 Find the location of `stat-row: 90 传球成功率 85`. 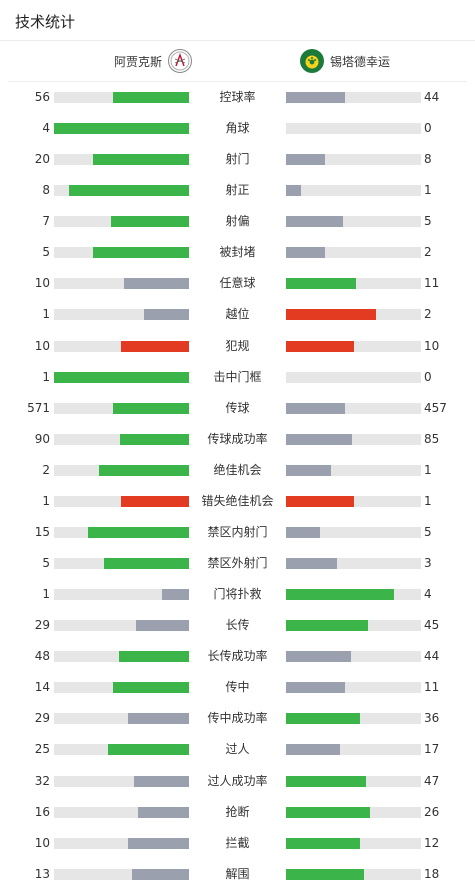

stat-row: 90 传球成功率 85 is located at coordinates (237, 439).